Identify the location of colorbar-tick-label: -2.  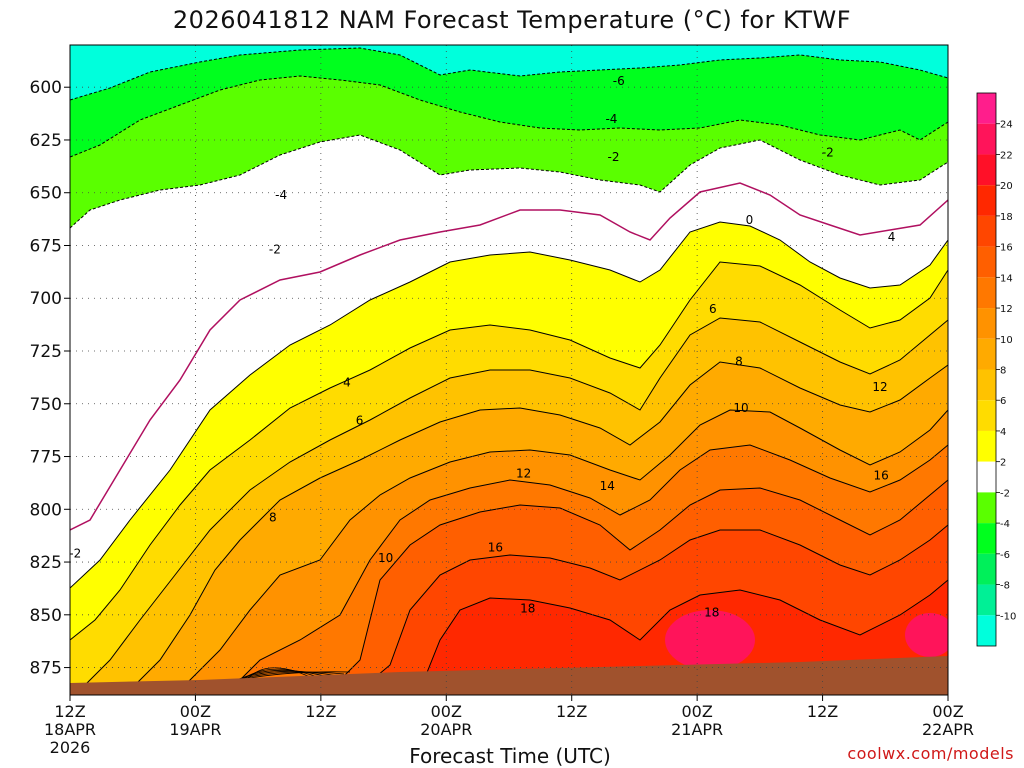
(1005, 493).